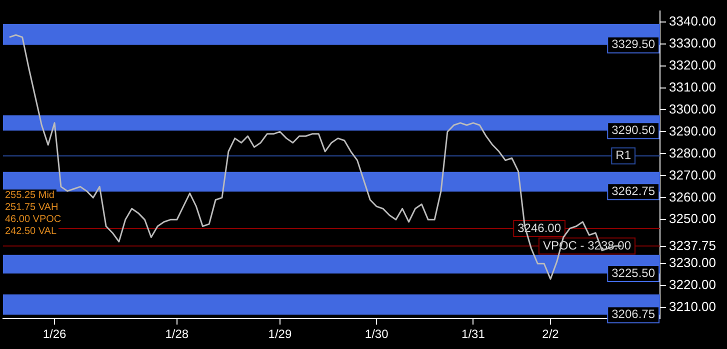 Image resolution: width=727 pixels, height=349 pixels. What do you see at coordinates (634, 314) in the screenshot?
I see `band-label: 3206.75` at bounding box center [634, 314].